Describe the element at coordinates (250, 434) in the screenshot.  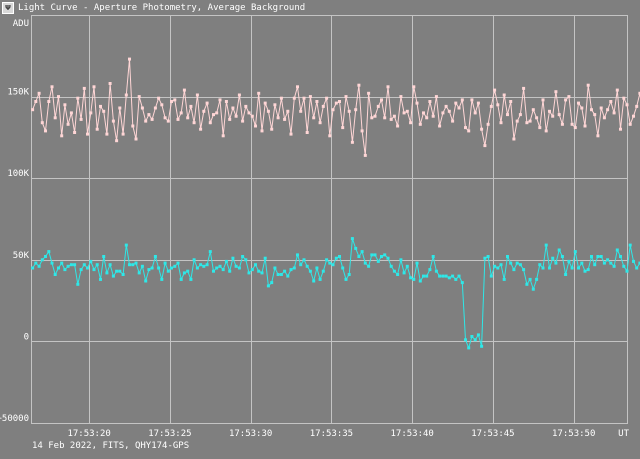
I see `x-tick-label: 17:53:30` at that location.